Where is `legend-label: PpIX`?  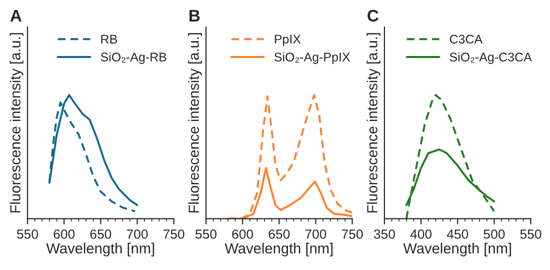
legend-label: PpIX is located at coordinates (287, 40).